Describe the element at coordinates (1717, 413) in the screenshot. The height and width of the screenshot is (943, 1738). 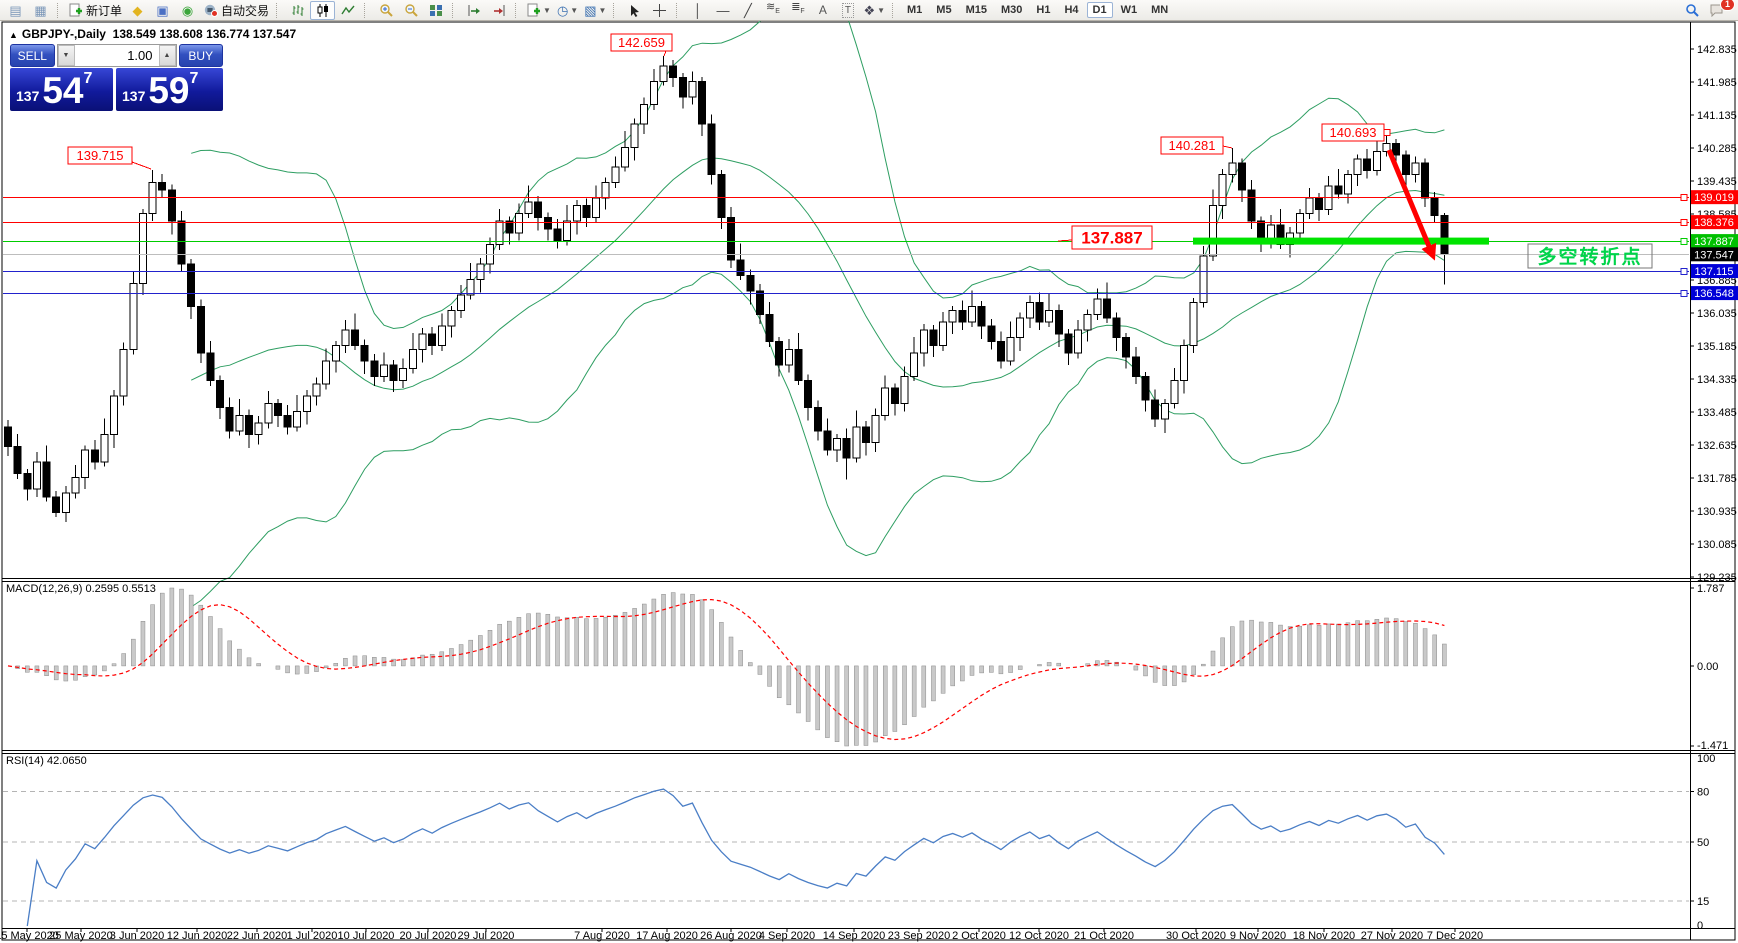
I see `svg-text: 133.485` at that location.